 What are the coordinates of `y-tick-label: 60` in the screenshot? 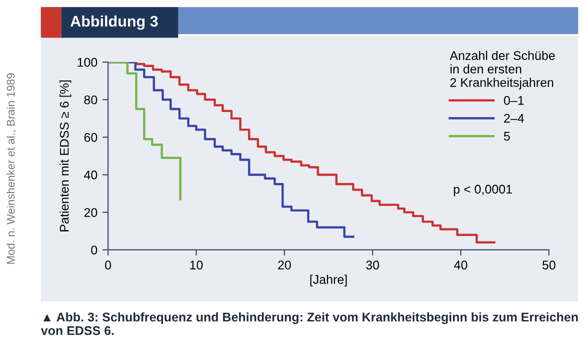 It's located at (91, 137).